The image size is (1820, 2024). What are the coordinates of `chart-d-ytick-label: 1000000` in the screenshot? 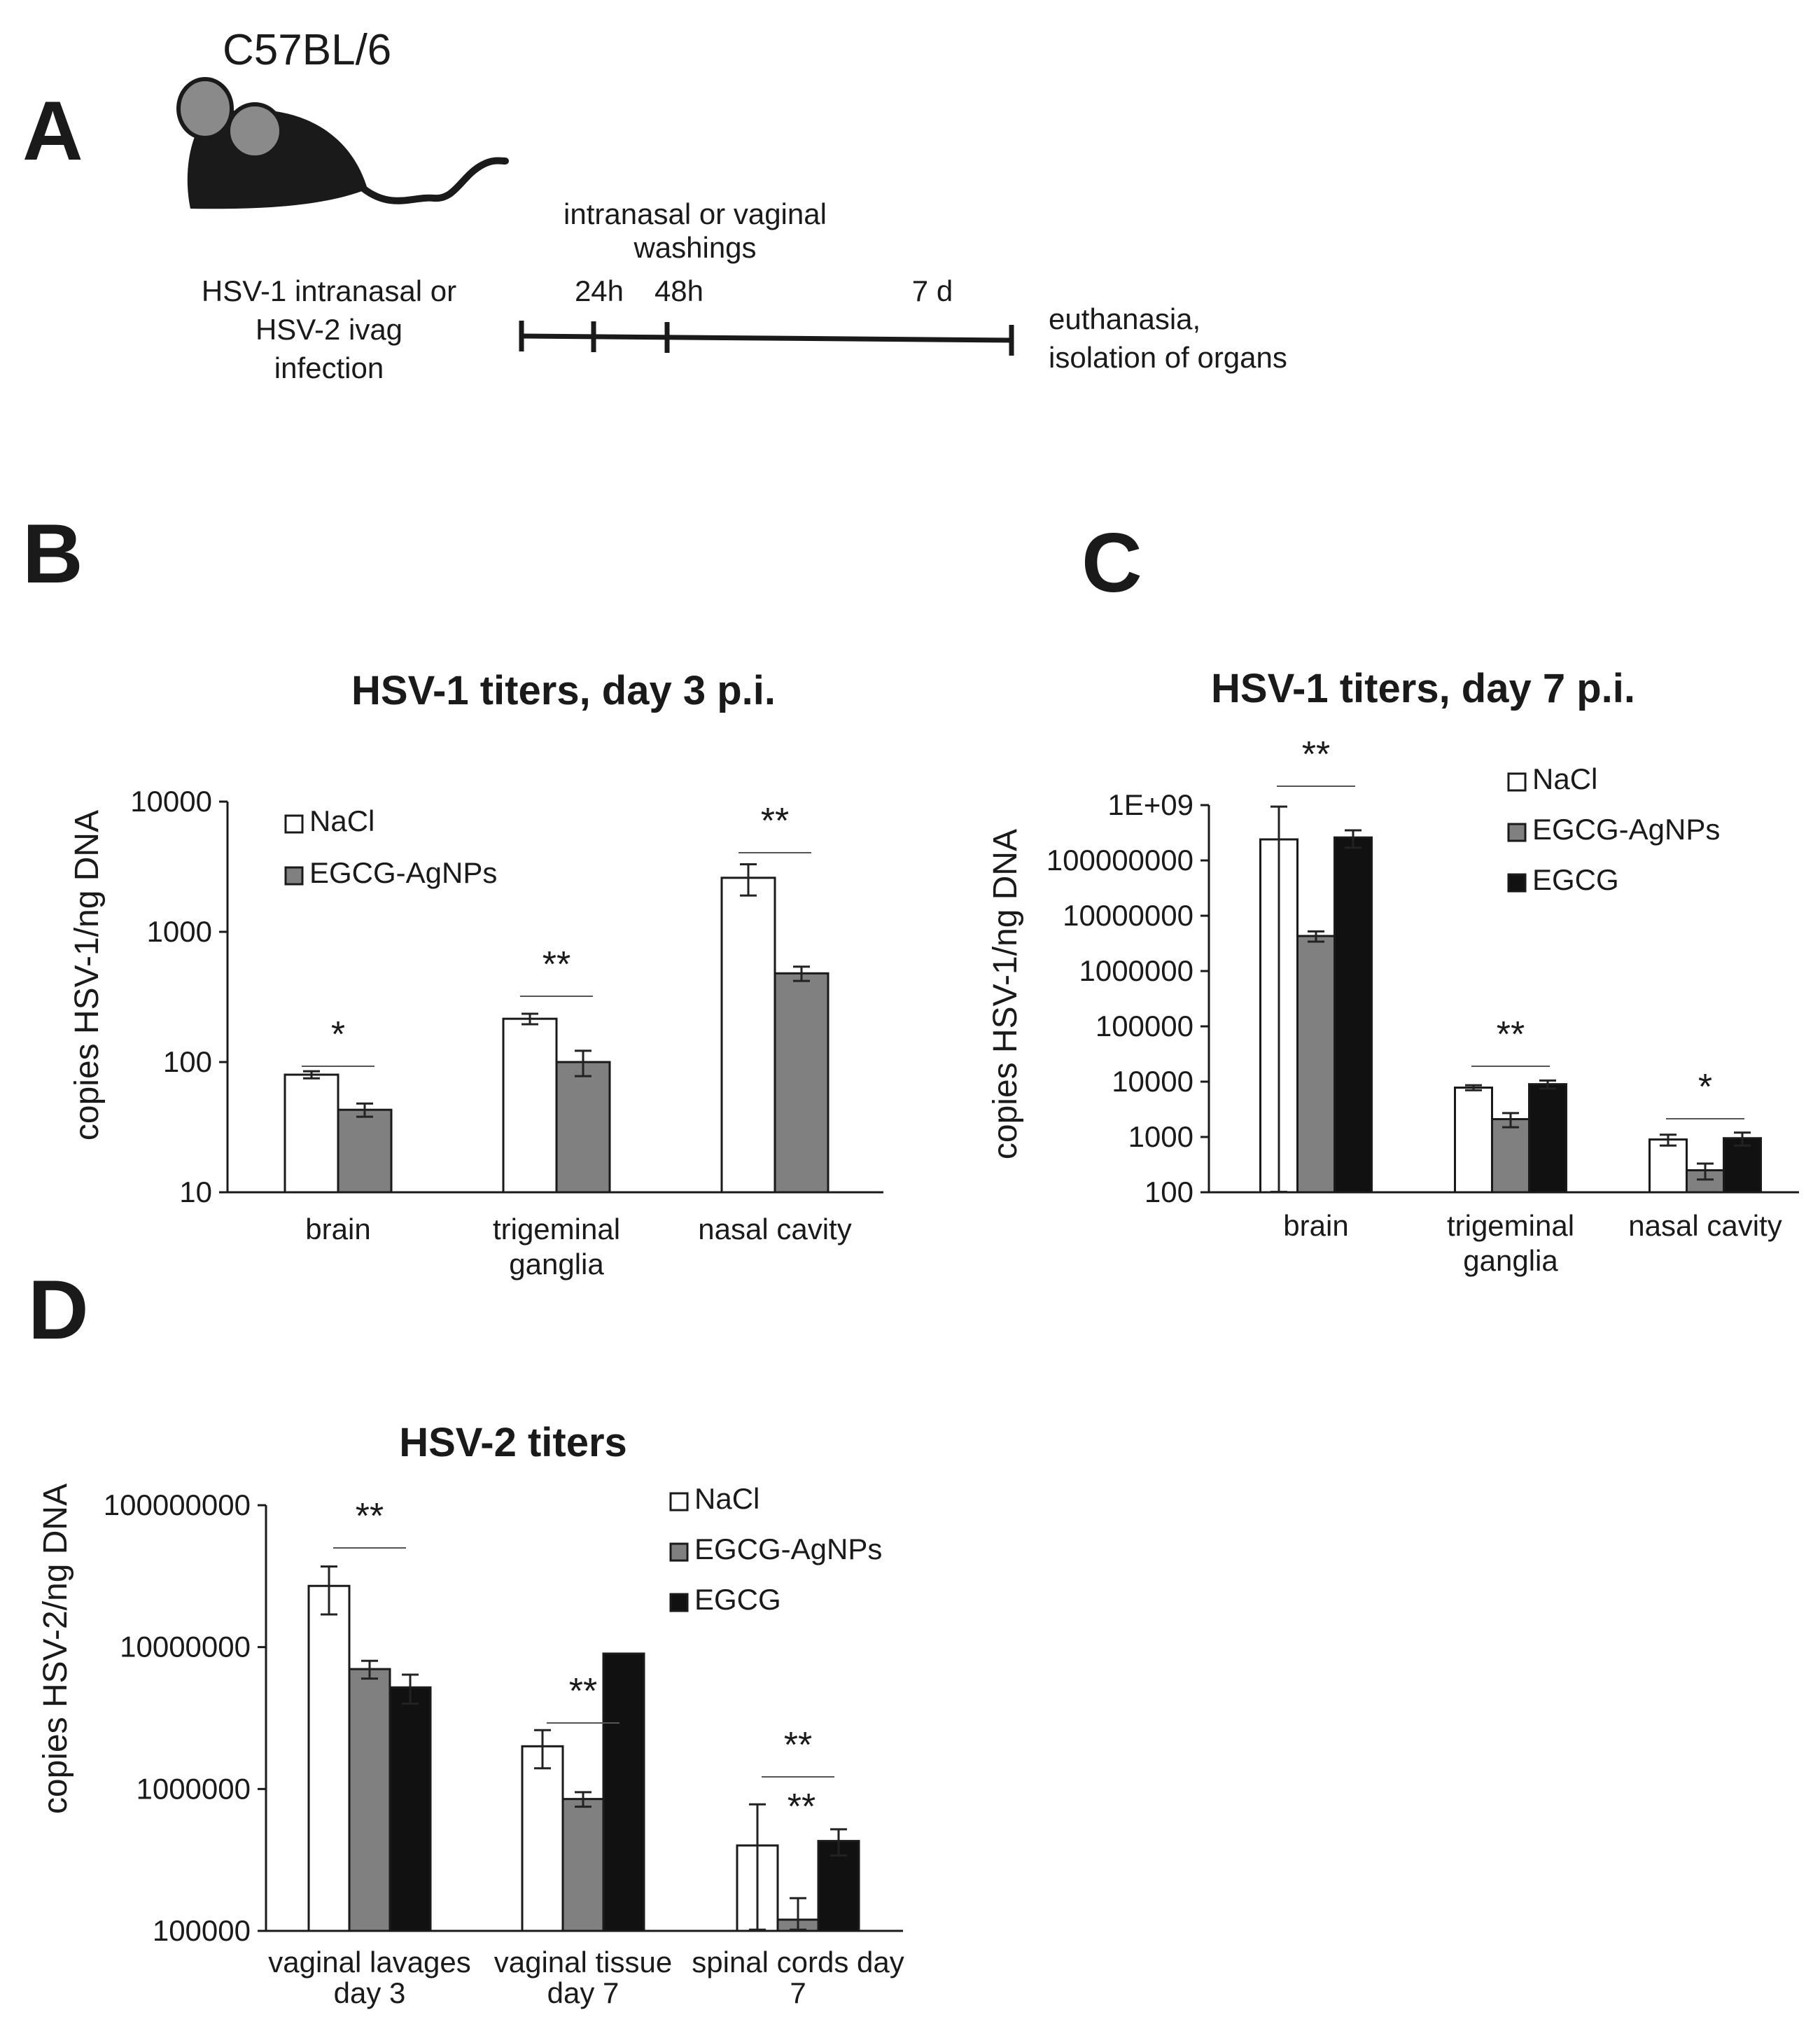 It's located at (193, 1788).